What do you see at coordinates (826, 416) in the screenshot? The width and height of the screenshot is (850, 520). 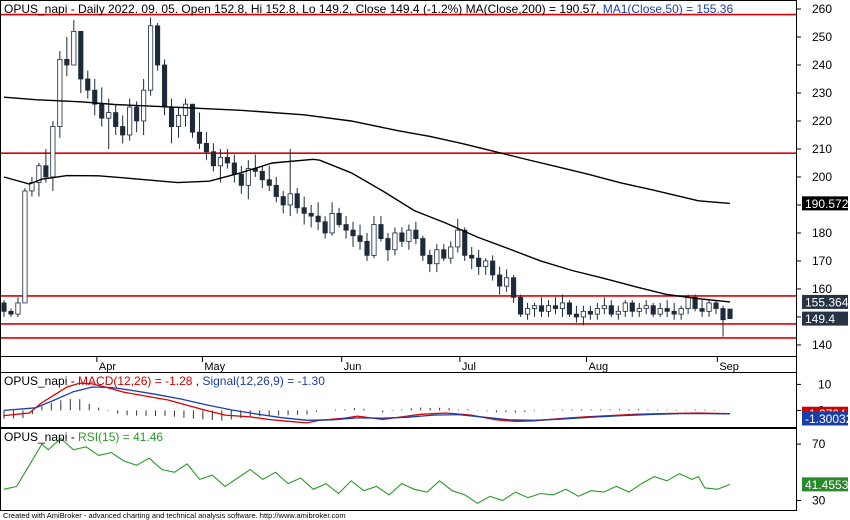 I see `macd-value-badges: -1.2794-1.30032` at bounding box center [826, 416].